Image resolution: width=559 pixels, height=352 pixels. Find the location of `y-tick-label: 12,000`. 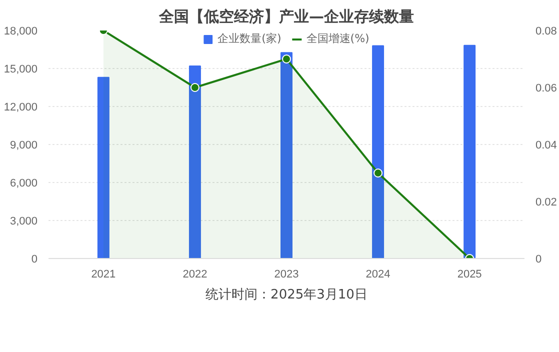

y-tick-label: 12,000 is located at coordinates (21, 108).